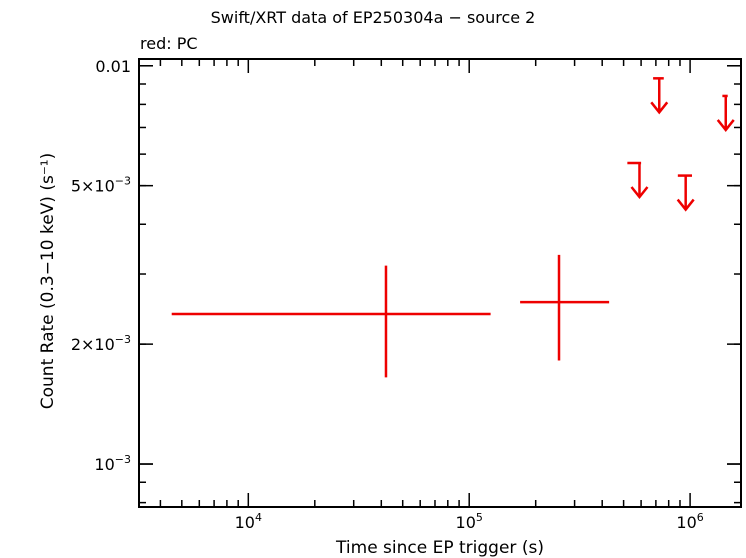 The image size is (746, 558). I want to click on y-tick-label: 0.01, so click(113, 66).